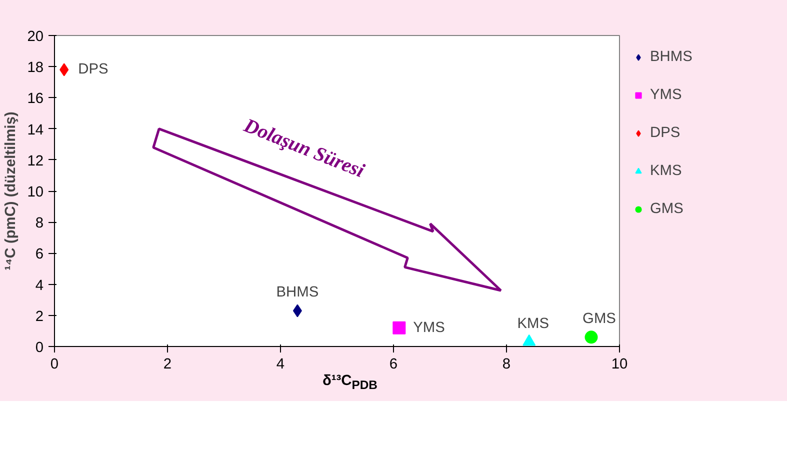 The width and height of the screenshot is (787, 453). What do you see at coordinates (11, 191) in the screenshot?
I see `y-axis-title: ¹⁴C (pmC) (düzeltilmiş)` at bounding box center [11, 191].